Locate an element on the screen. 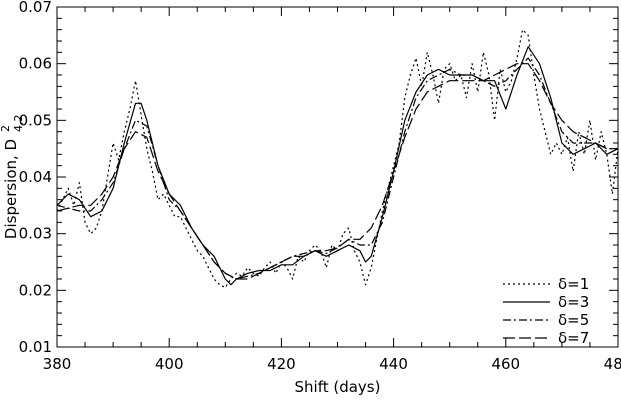  x-tick-label: 420 is located at coordinates (281, 364).